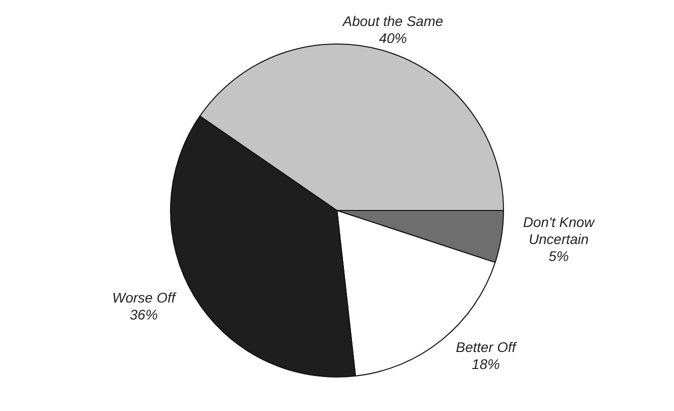 The image size is (674, 411). I want to click on slice-label: Don't Know Uncertain, so click(559, 231).